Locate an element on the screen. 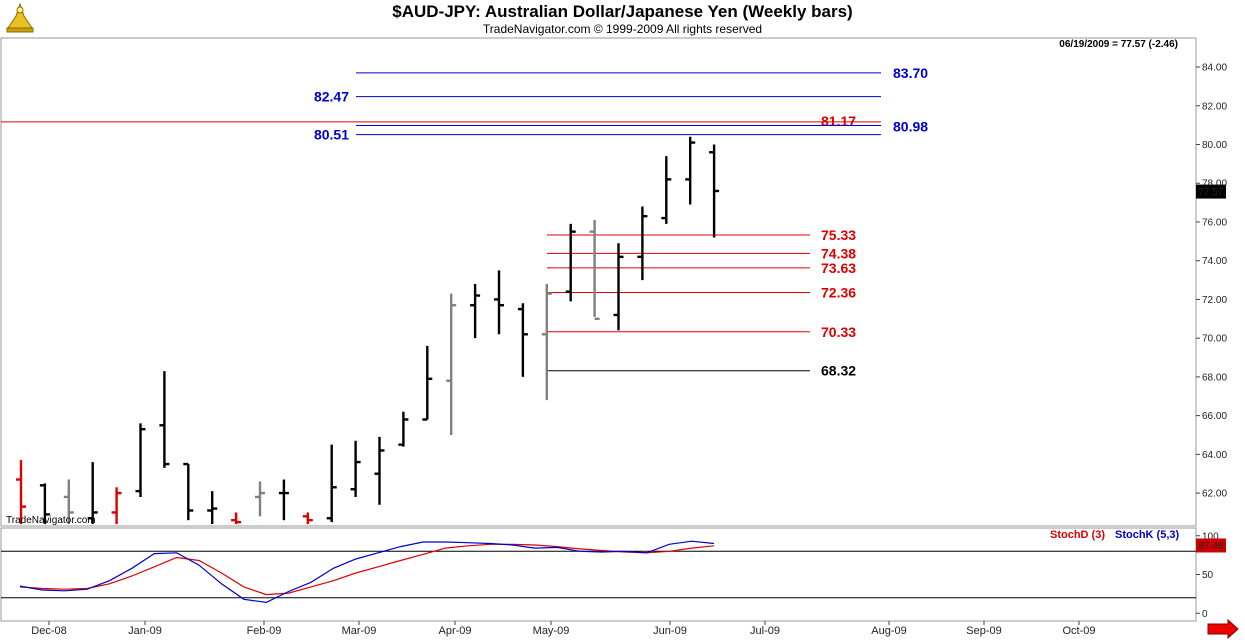 The image size is (1245, 640). level-label: 68.32 is located at coordinates (838, 371).